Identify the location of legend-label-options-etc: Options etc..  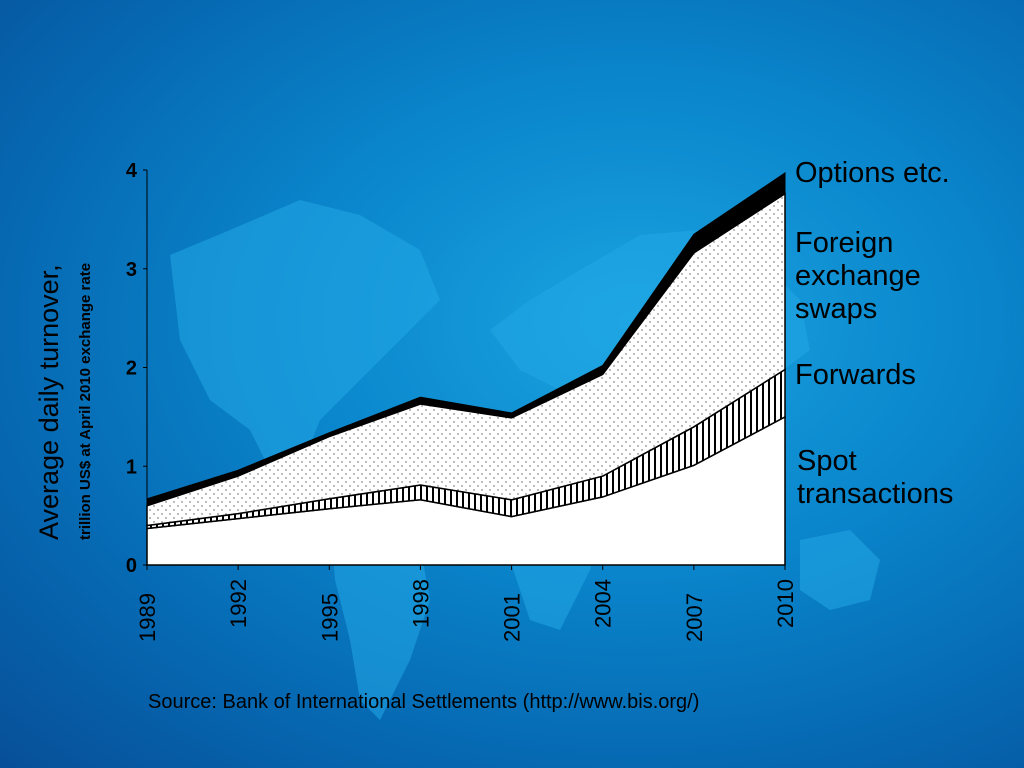
(872, 173).